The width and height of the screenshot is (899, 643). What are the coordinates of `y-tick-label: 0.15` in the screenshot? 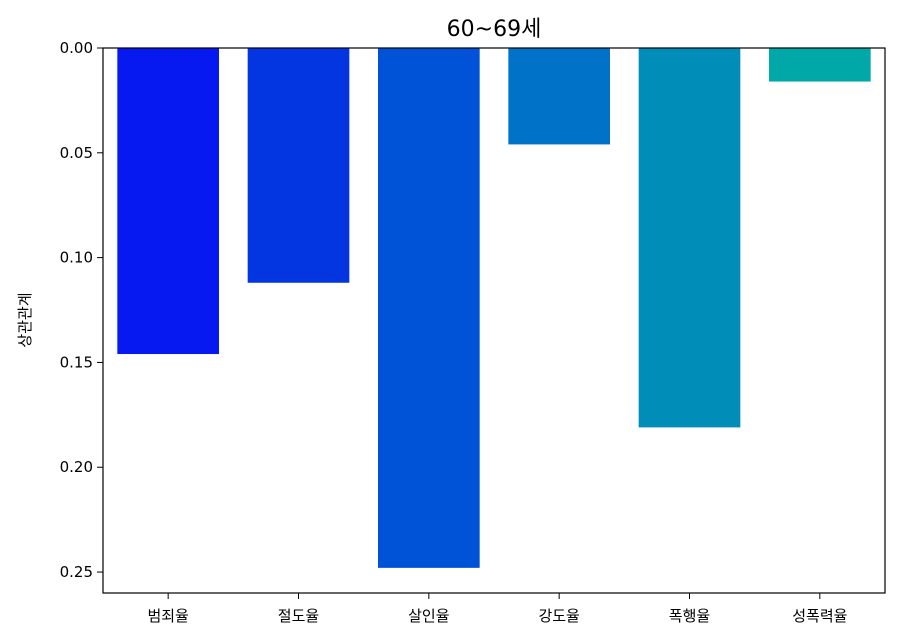 It's located at (76, 362).